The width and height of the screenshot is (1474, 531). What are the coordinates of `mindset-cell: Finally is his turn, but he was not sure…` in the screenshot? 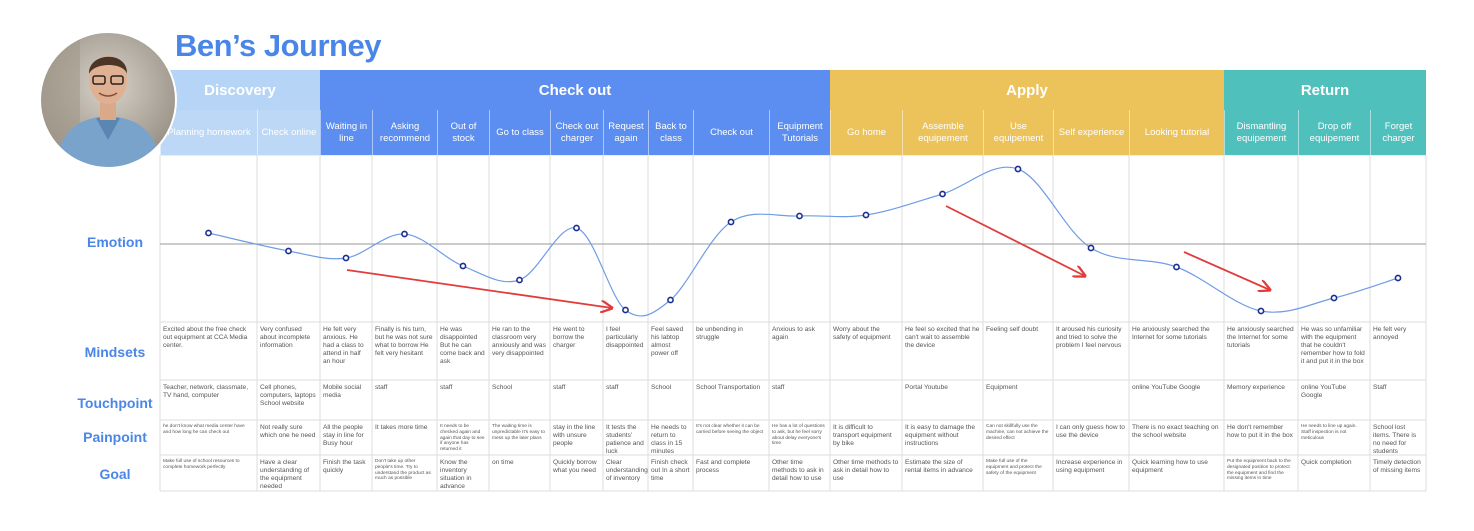 It's located at (404, 341).